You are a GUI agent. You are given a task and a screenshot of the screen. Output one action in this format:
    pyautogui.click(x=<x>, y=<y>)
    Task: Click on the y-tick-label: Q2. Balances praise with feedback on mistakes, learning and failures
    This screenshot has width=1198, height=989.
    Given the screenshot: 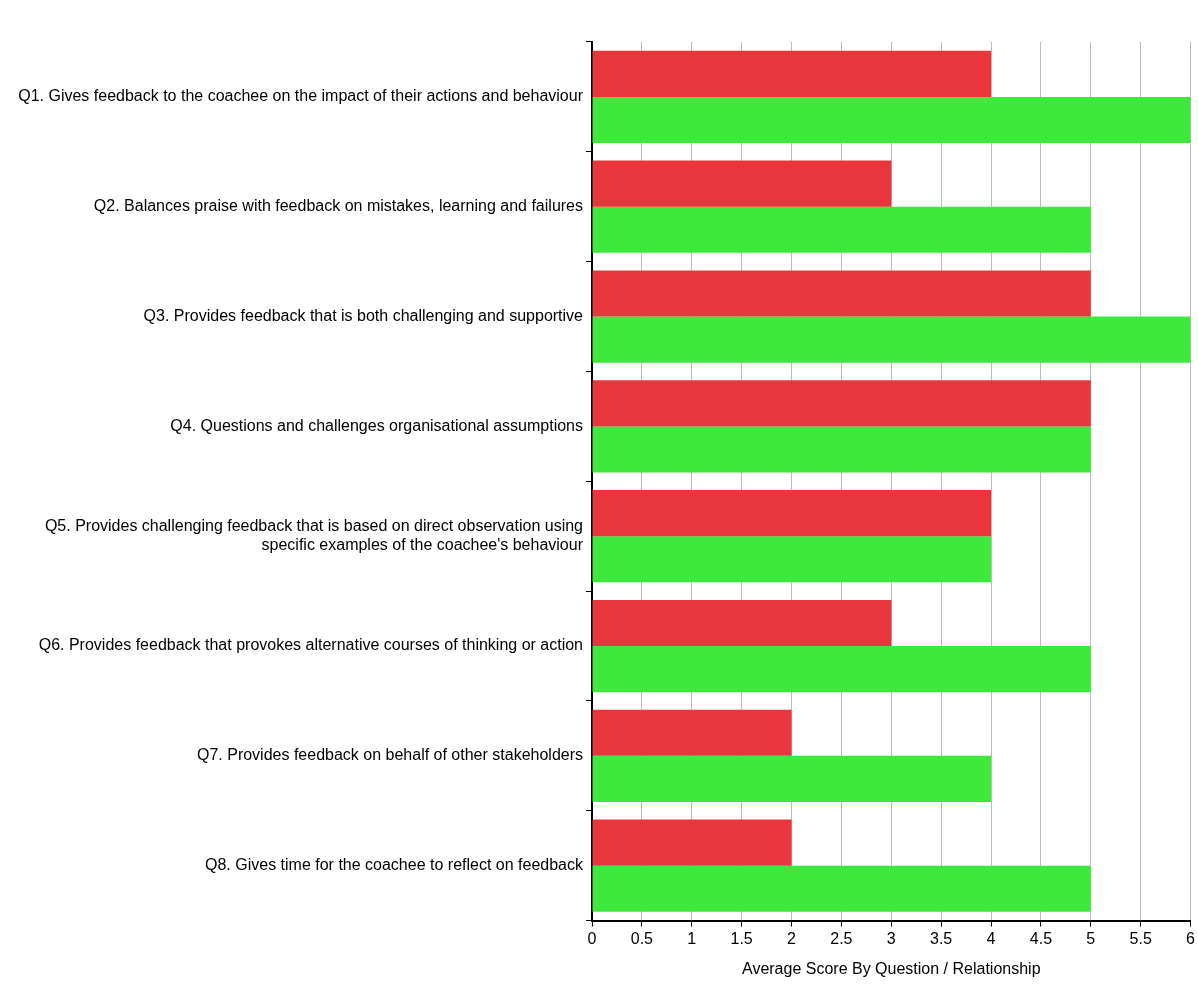 What is the action you would take?
    pyautogui.click(x=338, y=206)
    